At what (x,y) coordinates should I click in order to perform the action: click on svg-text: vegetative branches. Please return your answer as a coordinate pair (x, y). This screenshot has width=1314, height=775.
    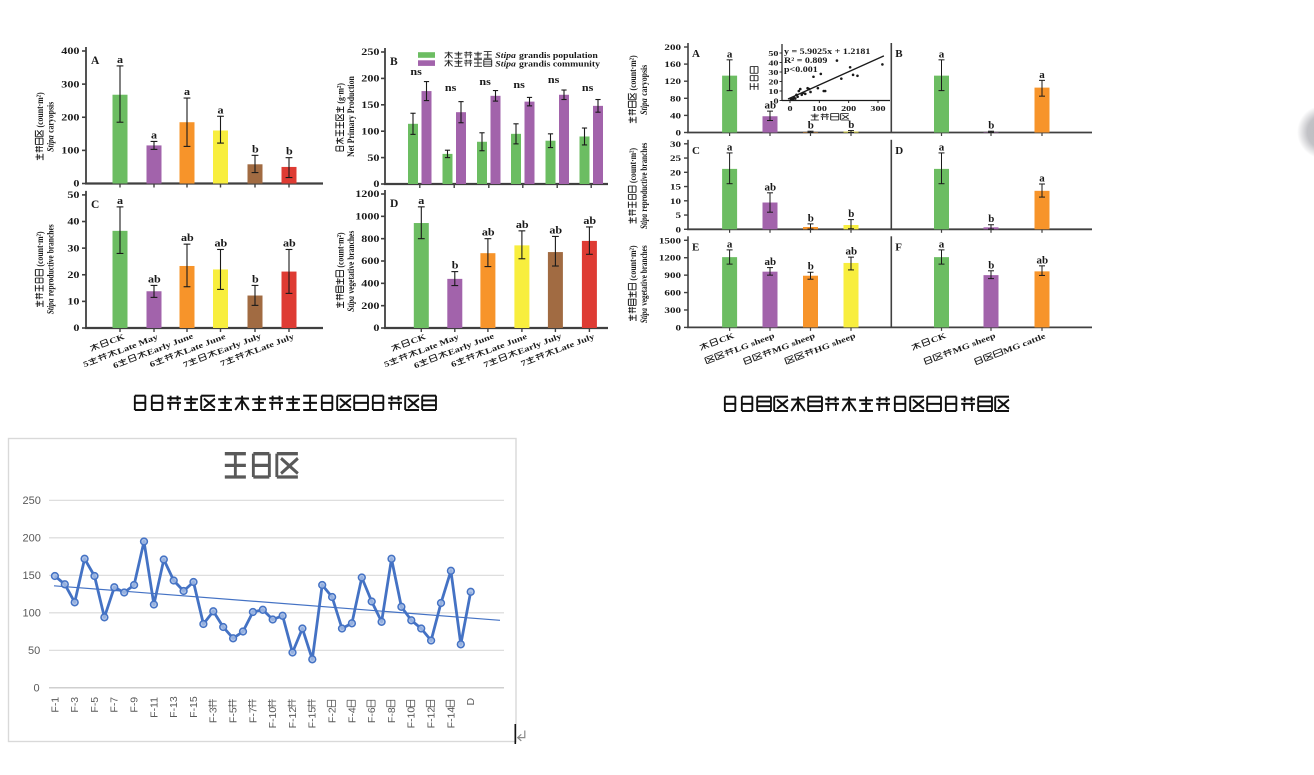
    Looking at the image, I should click on (350, 262).